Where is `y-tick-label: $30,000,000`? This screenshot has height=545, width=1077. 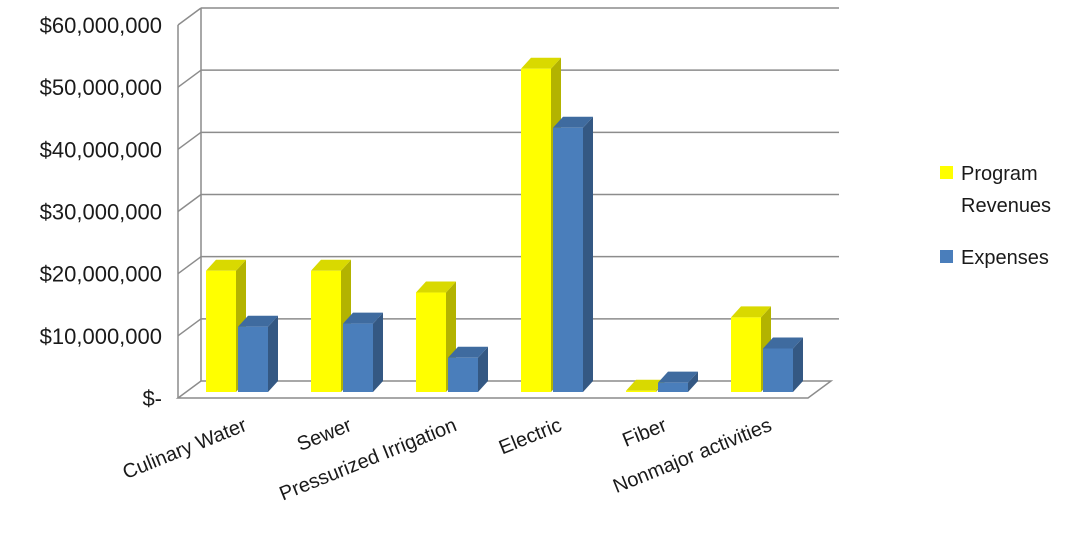
y-tick-label: $30,000,000 is located at coordinates (101, 212).